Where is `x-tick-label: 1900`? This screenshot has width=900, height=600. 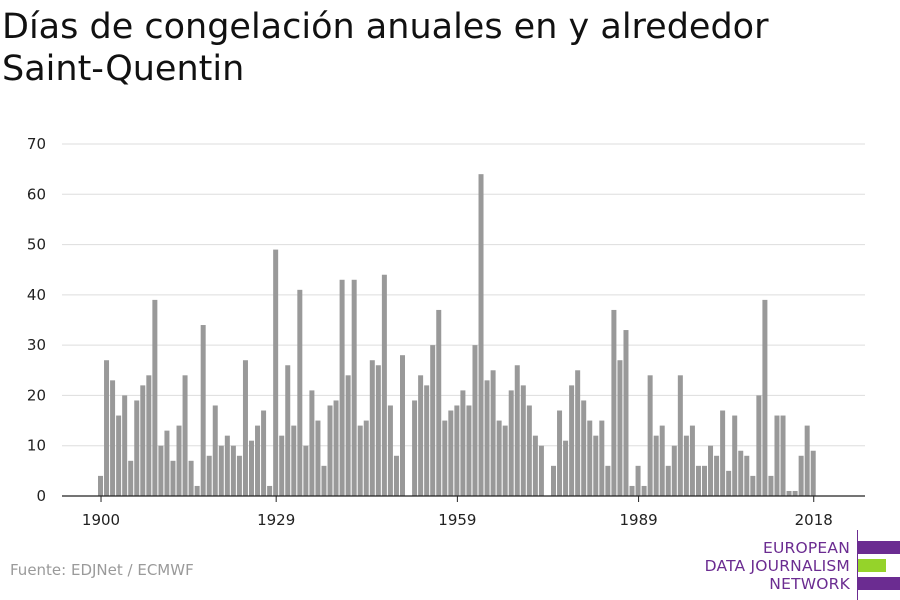 x-tick-label: 1900 is located at coordinates (101, 520).